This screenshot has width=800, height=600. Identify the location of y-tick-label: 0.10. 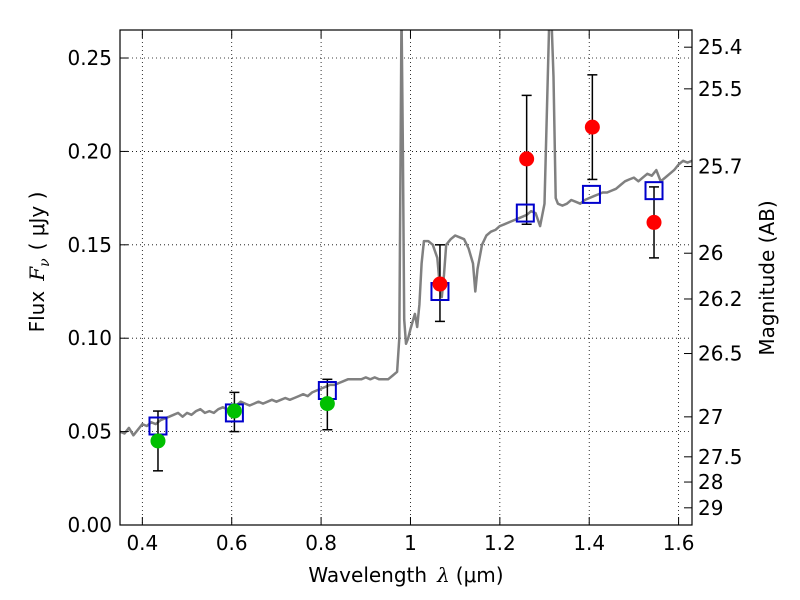
(89, 338).